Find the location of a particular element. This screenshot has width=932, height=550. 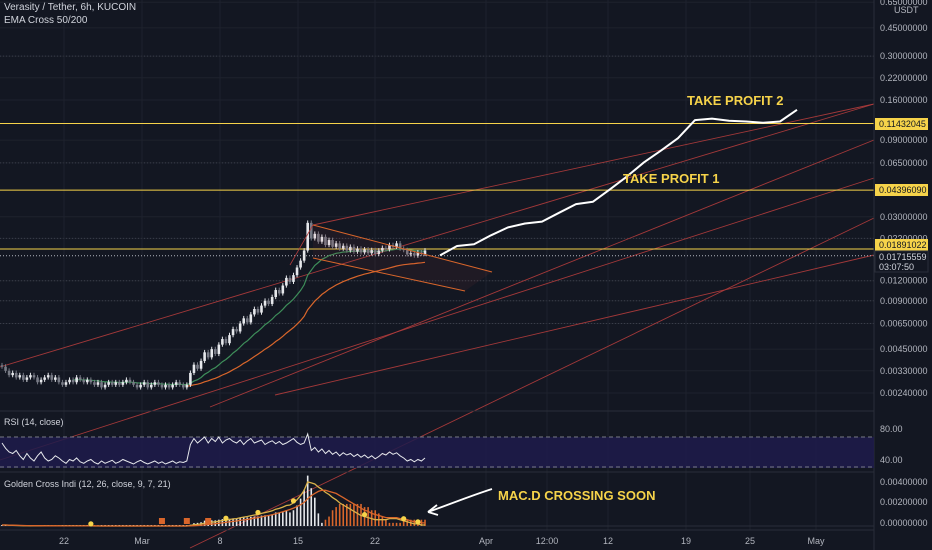

rsi-title: RSI (14, close) is located at coordinates (34, 422).